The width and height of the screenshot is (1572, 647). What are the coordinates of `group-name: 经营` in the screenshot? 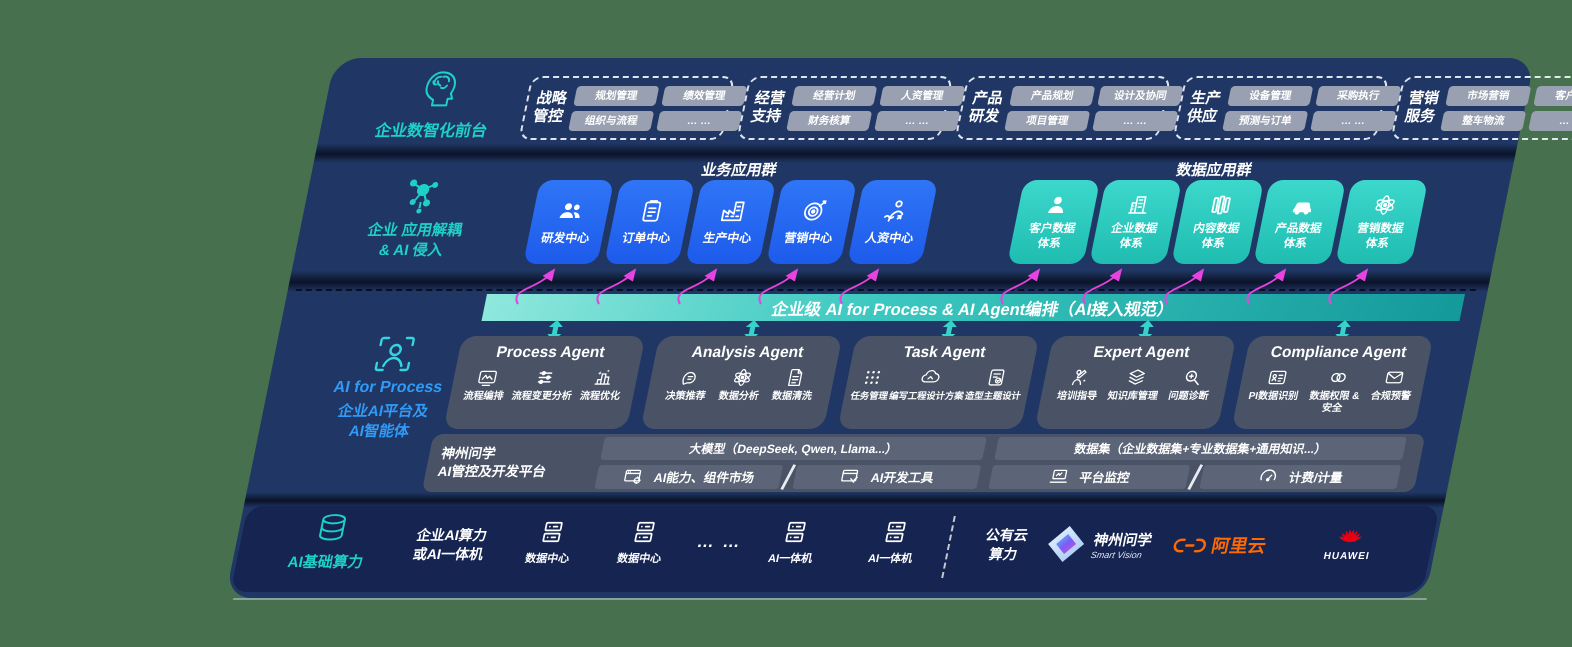 It's located at (770, 98).